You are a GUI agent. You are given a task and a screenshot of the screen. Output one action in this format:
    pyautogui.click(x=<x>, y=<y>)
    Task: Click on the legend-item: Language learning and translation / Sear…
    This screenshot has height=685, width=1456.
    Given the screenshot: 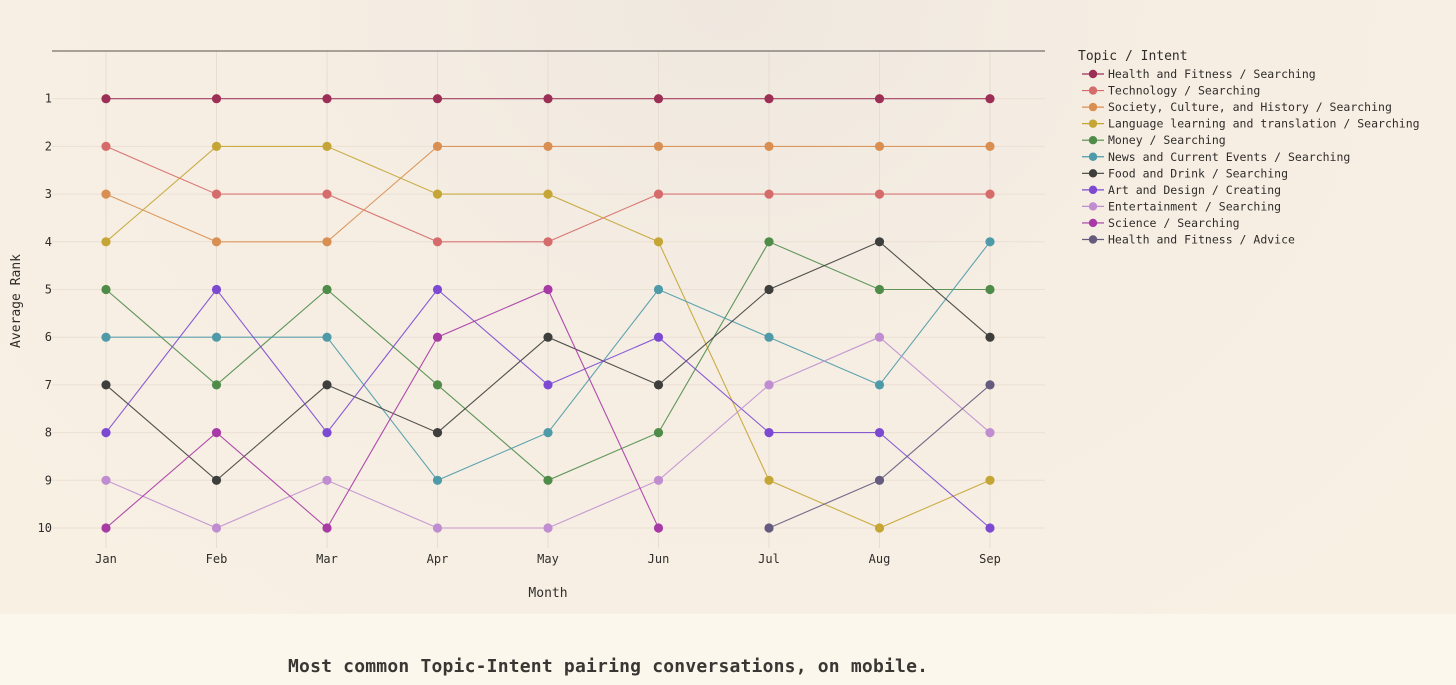 What is the action you would take?
    pyautogui.click(x=1251, y=124)
    